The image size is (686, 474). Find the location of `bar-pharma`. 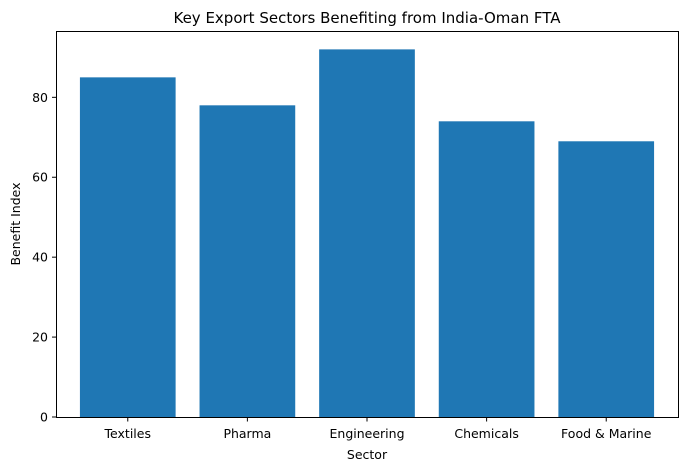

bar-pharma is located at coordinates (247, 261).